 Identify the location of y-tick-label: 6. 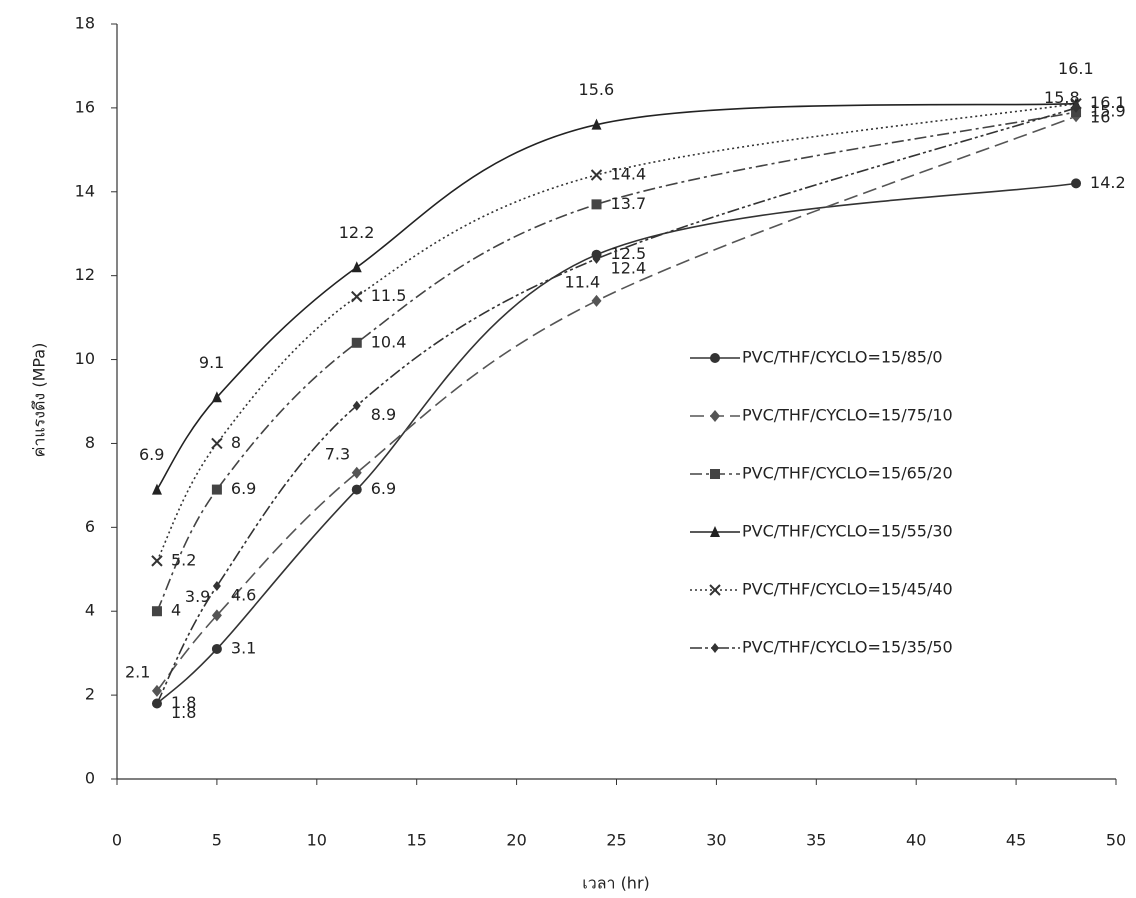
(90, 526).